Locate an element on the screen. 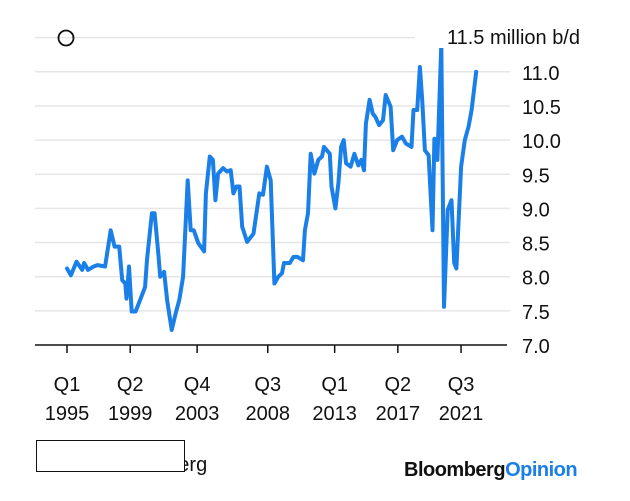  legend-marker-circle-icon is located at coordinates (66, 38).